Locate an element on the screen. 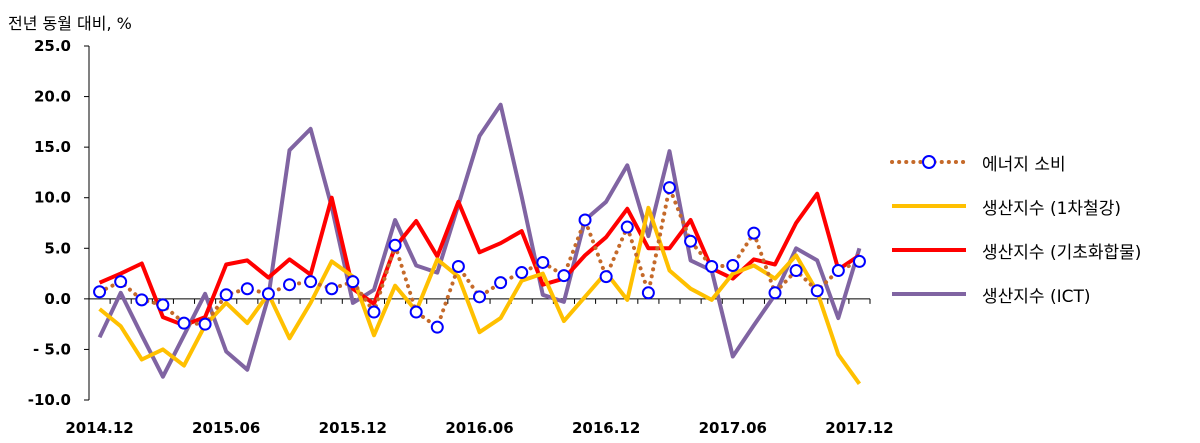 The width and height of the screenshot is (1200, 443). y-tick-label: - 5.0 is located at coordinates (52, 349).